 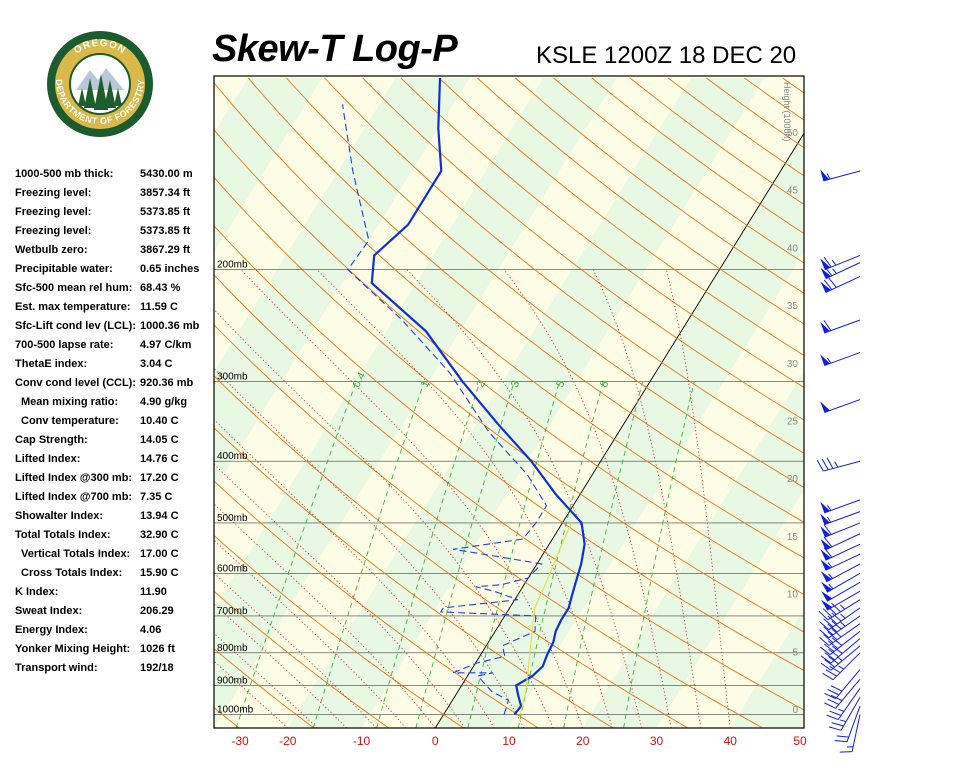 What do you see at coordinates (115, 329) in the screenshot?
I see `index-row: Sfc-Lift cond lev (LCL): 1000.36 mb` at bounding box center [115, 329].